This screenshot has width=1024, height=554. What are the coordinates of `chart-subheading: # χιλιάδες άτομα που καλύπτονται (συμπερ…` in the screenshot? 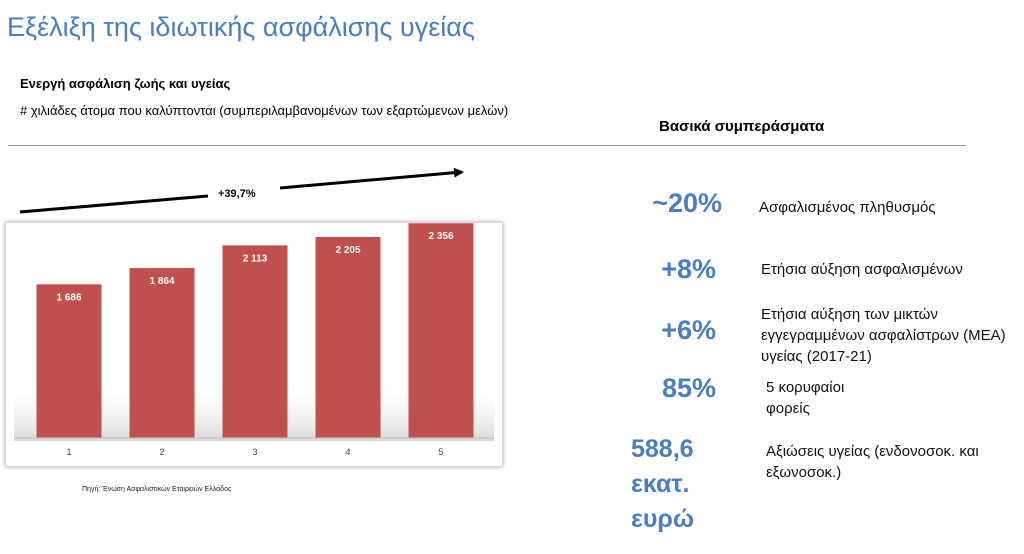 It's located at (264, 110).